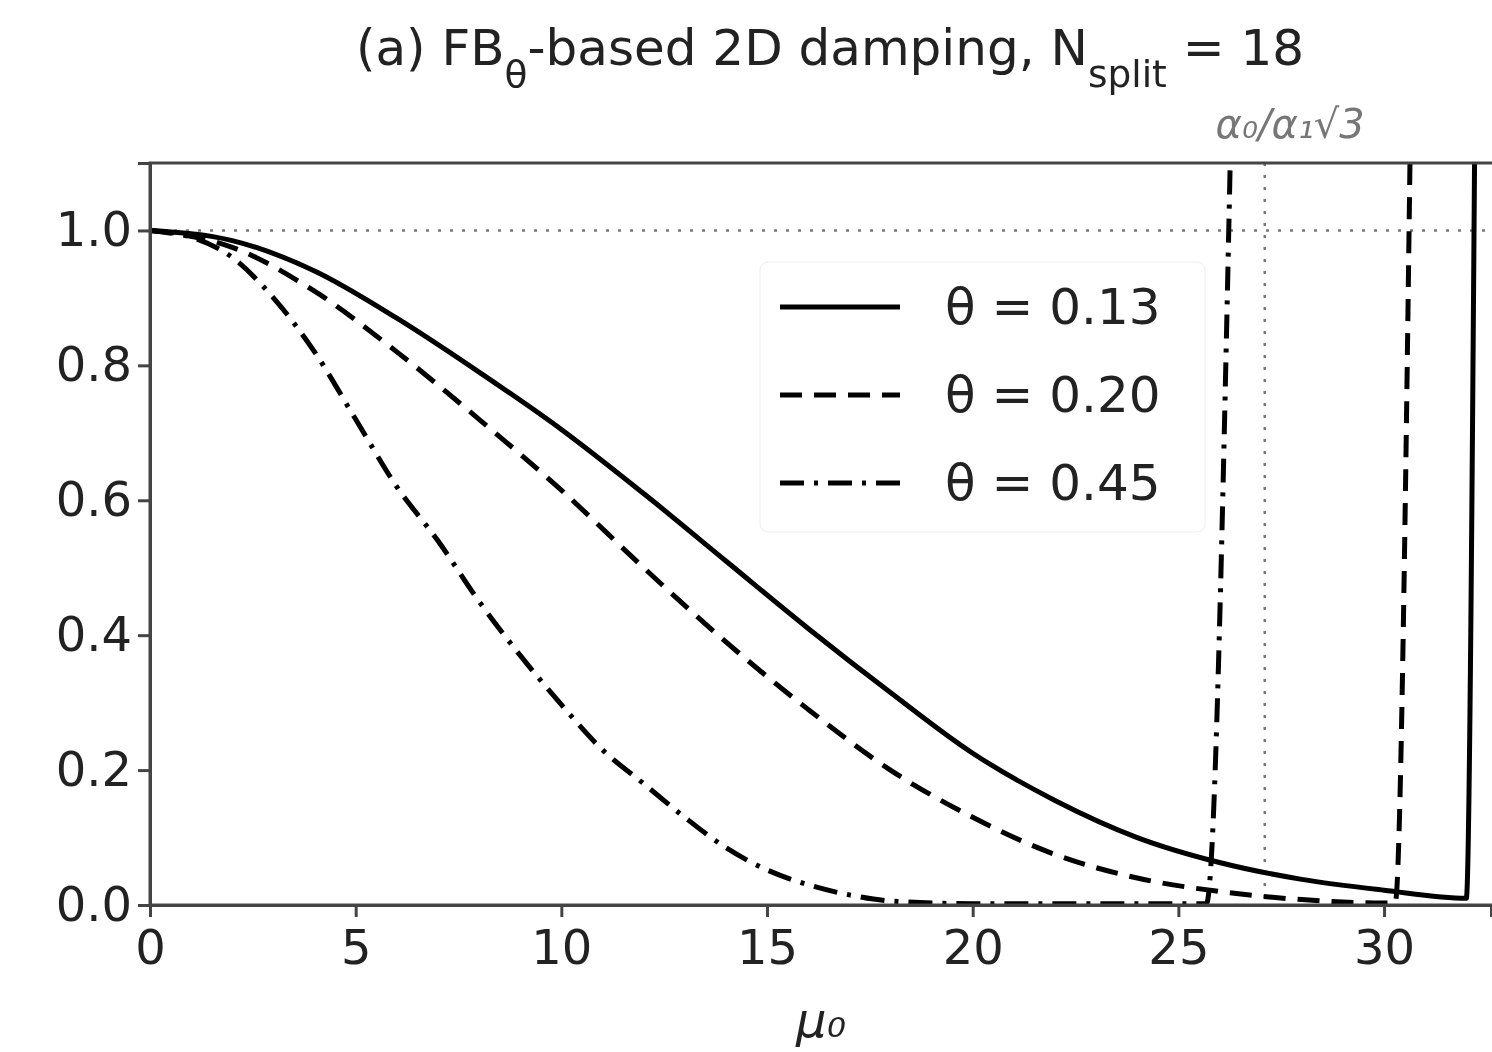 This screenshot has height=1052, width=1492. Describe the element at coordinates (93, 903) in the screenshot. I see `y-tick-label: 0.0` at that location.